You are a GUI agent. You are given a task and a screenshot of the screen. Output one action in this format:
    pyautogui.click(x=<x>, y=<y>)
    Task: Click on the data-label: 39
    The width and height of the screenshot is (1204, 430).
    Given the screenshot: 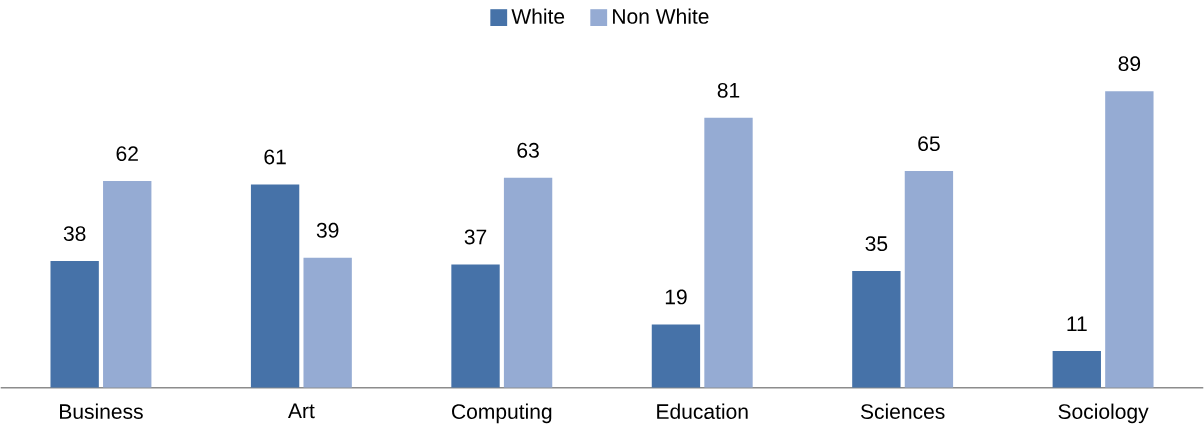 What is the action you would take?
    pyautogui.click(x=327, y=230)
    